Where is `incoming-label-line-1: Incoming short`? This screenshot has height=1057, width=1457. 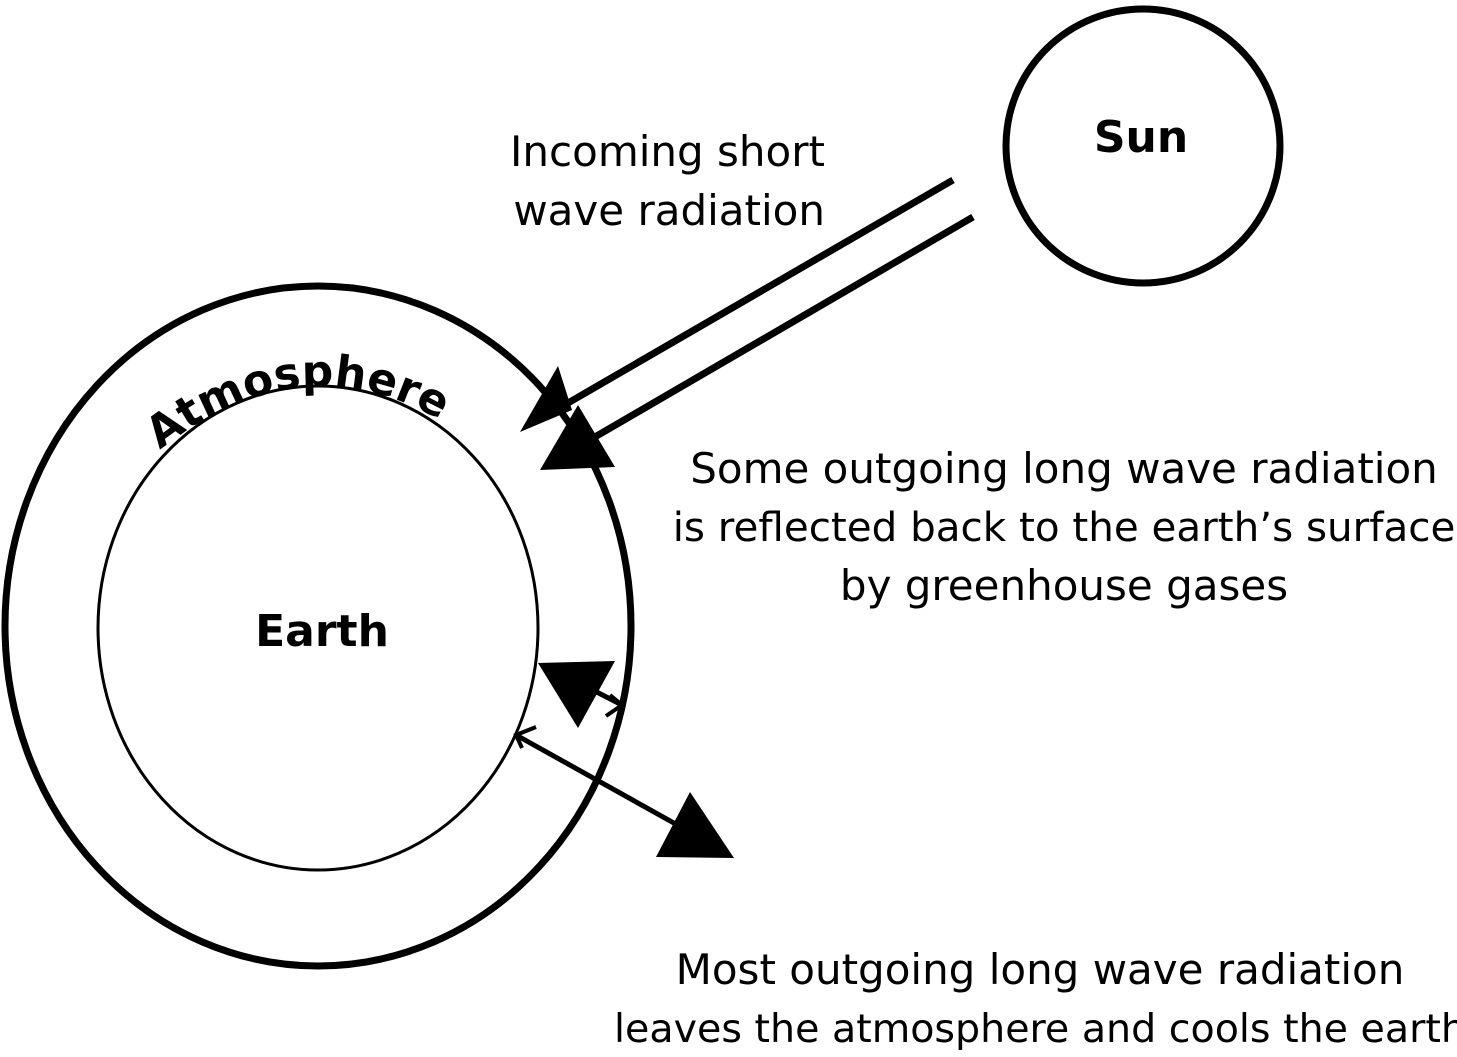
incoming-label-line-1: Incoming short is located at coordinates (667, 151).